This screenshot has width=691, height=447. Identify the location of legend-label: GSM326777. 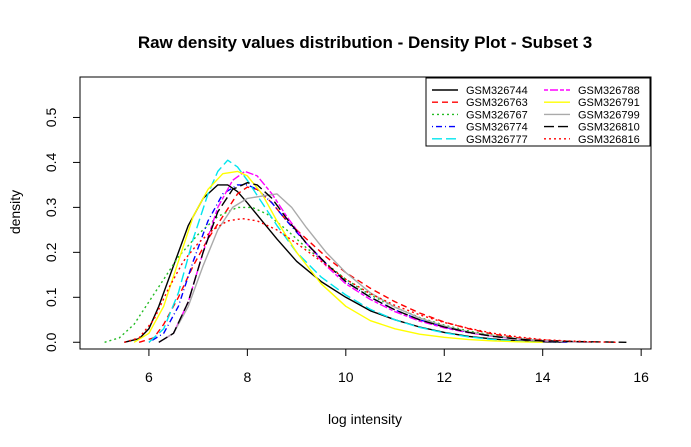
(497, 140).